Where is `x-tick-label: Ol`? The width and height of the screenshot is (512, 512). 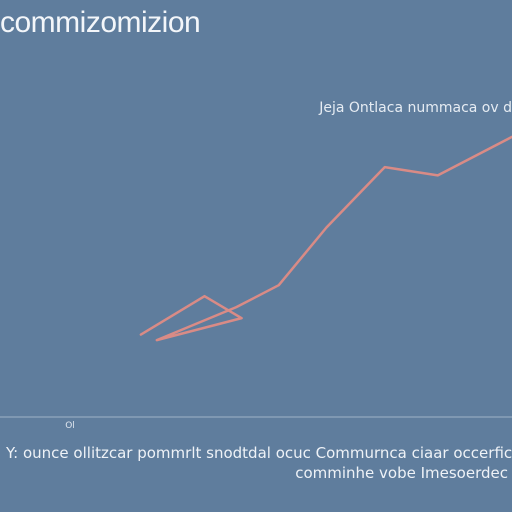 x-tick-label: Ol is located at coordinates (70, 426).